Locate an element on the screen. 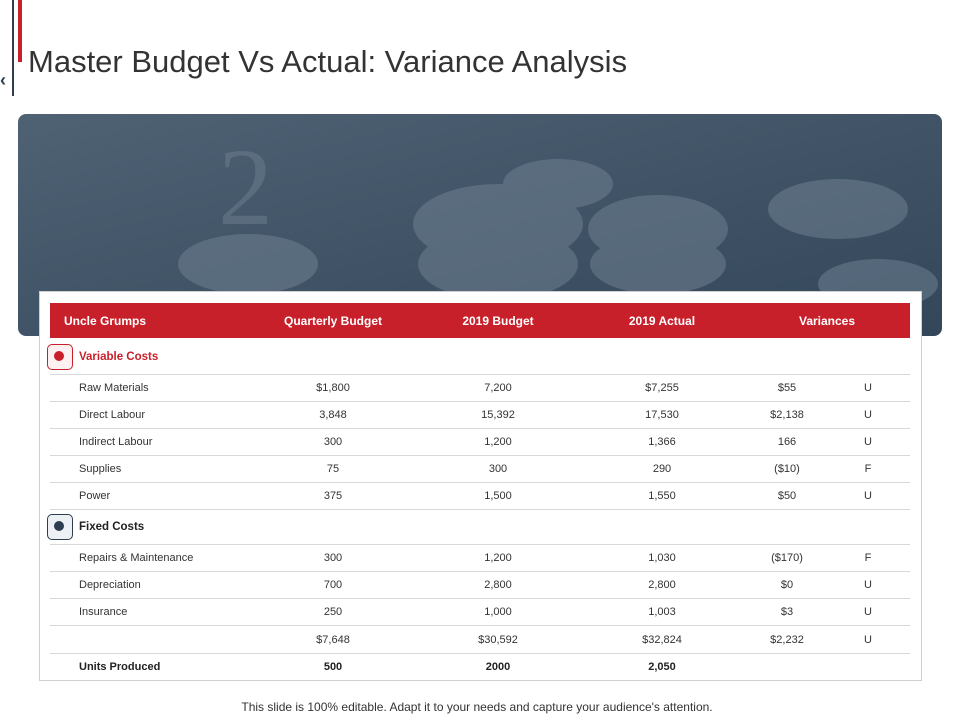 The width and height of the screenshot is (960, 720). section-title: Variable Costs is located at coordinates (119, 357).